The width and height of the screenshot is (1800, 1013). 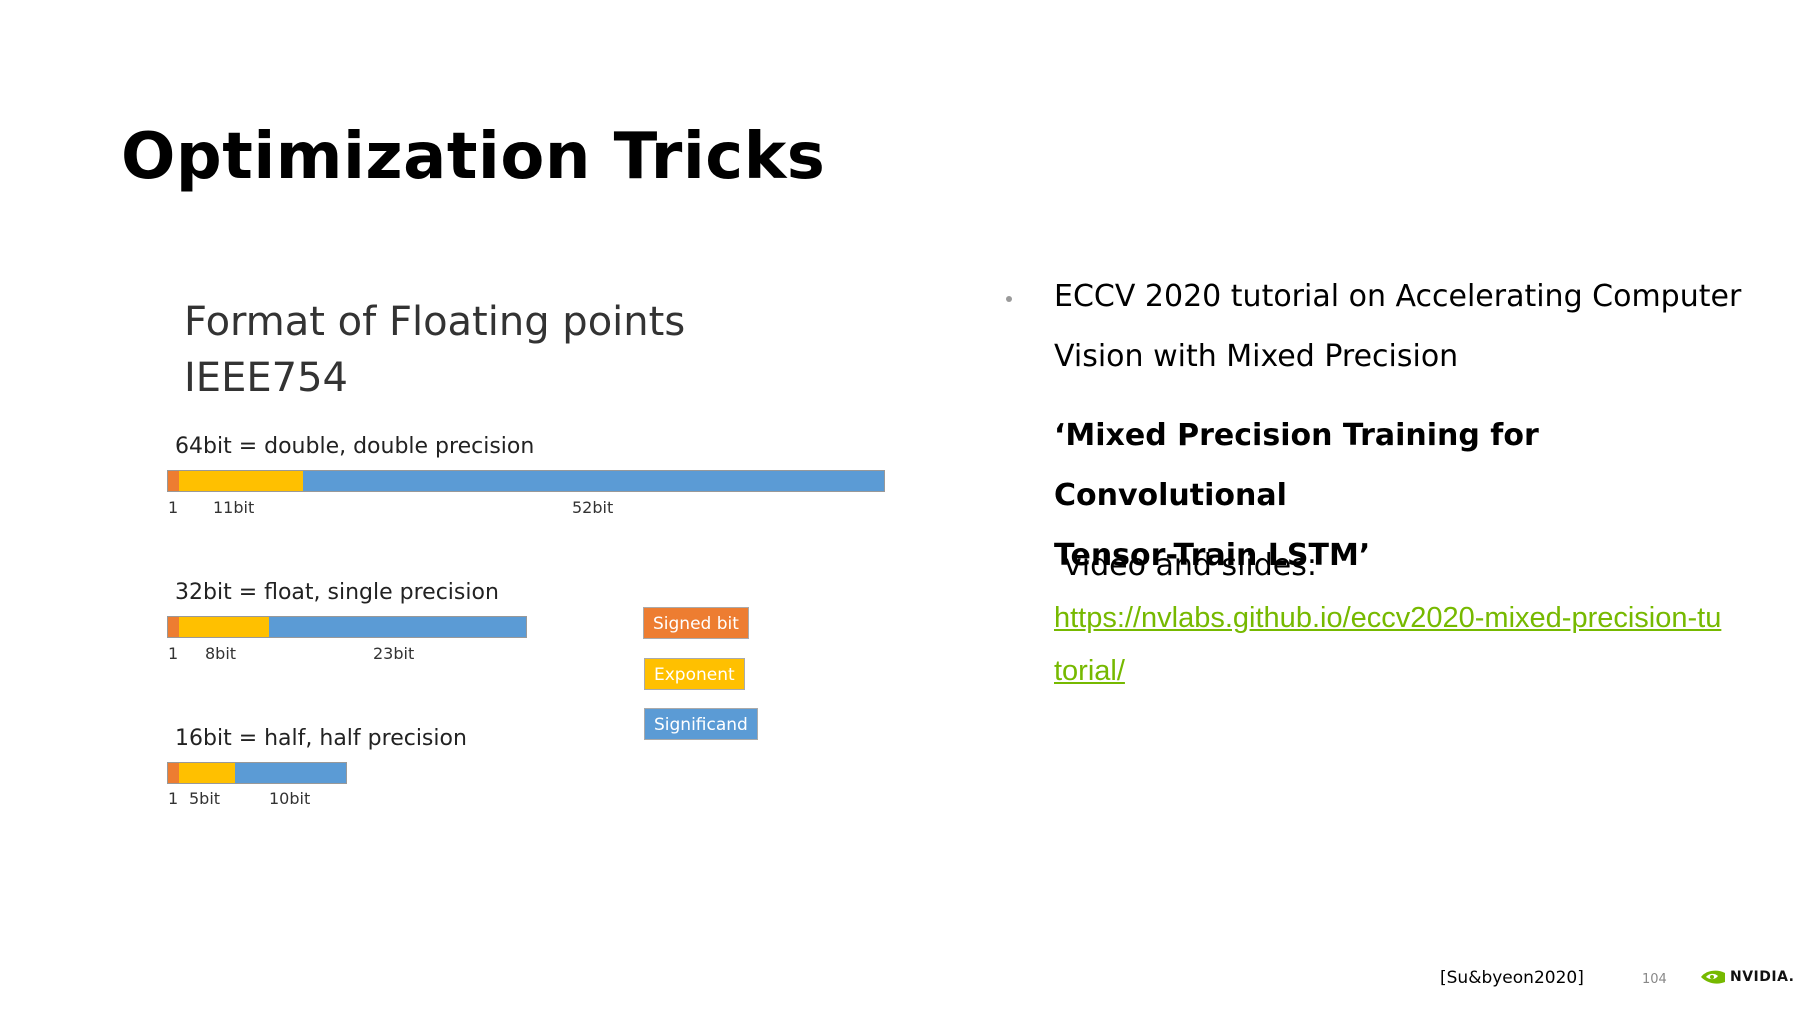 I want to click on bit-label-64-exponent: 11bit, so click(x=234, y=507).